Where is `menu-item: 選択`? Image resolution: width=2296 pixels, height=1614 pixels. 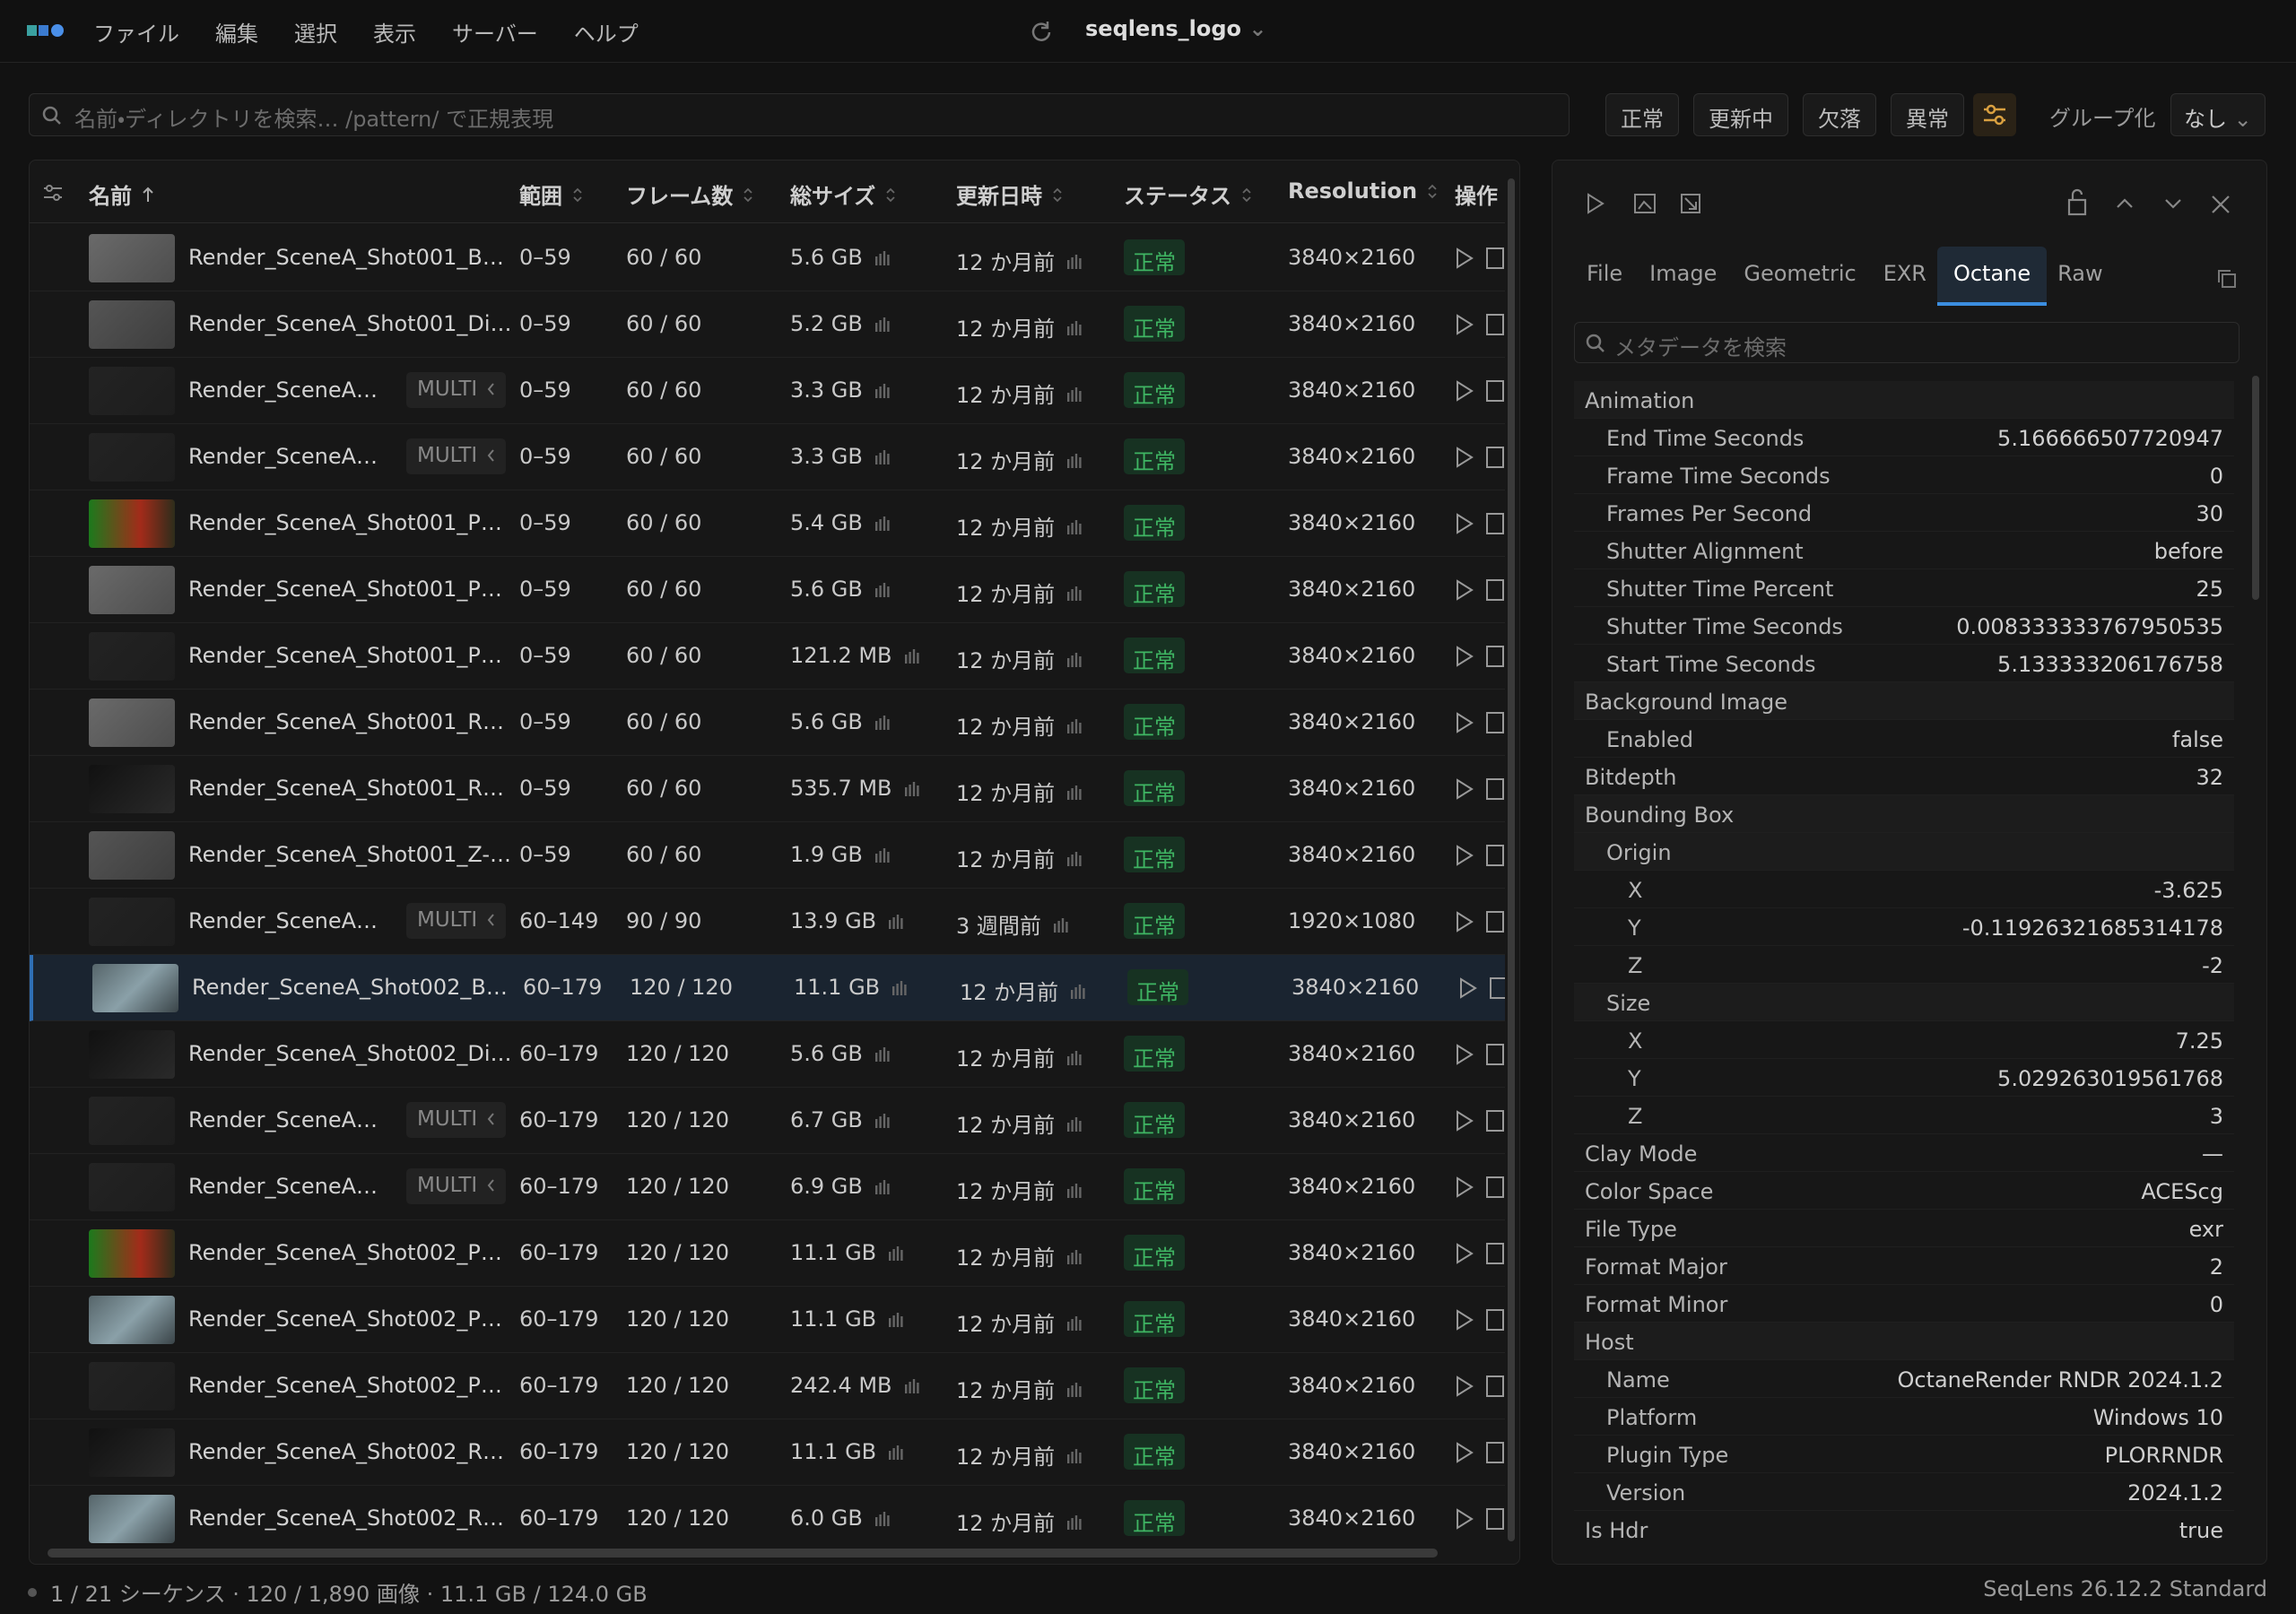 menu-item: 選択 is located at coordinates (315, 34).